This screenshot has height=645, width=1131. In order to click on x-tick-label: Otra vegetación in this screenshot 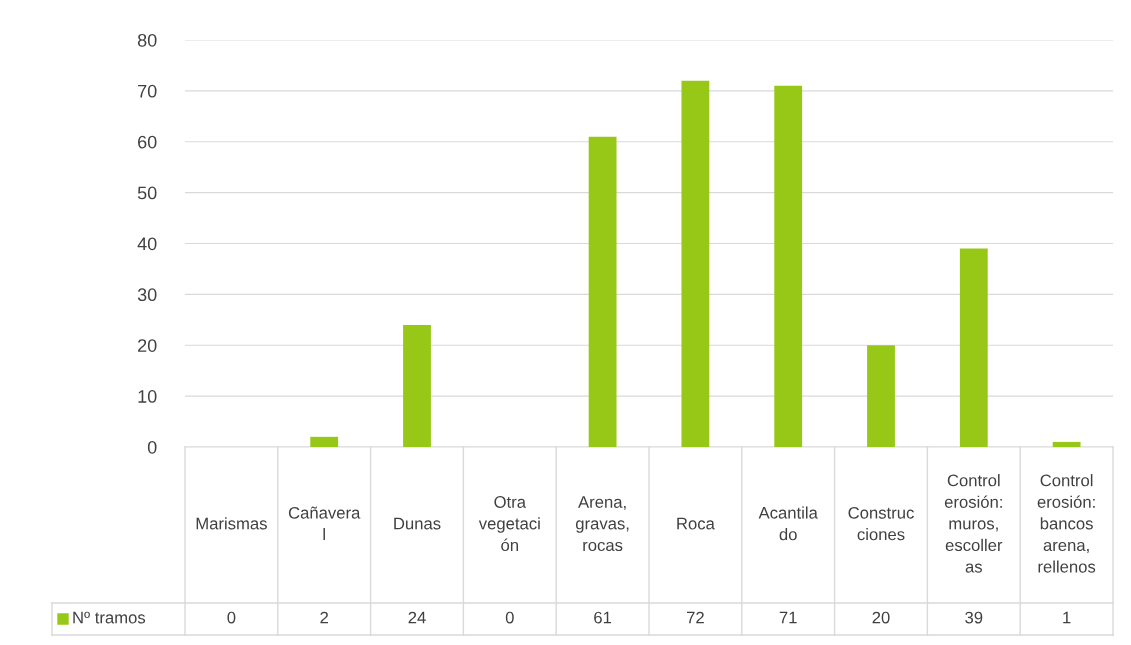, I will do `click(509, 524)`.